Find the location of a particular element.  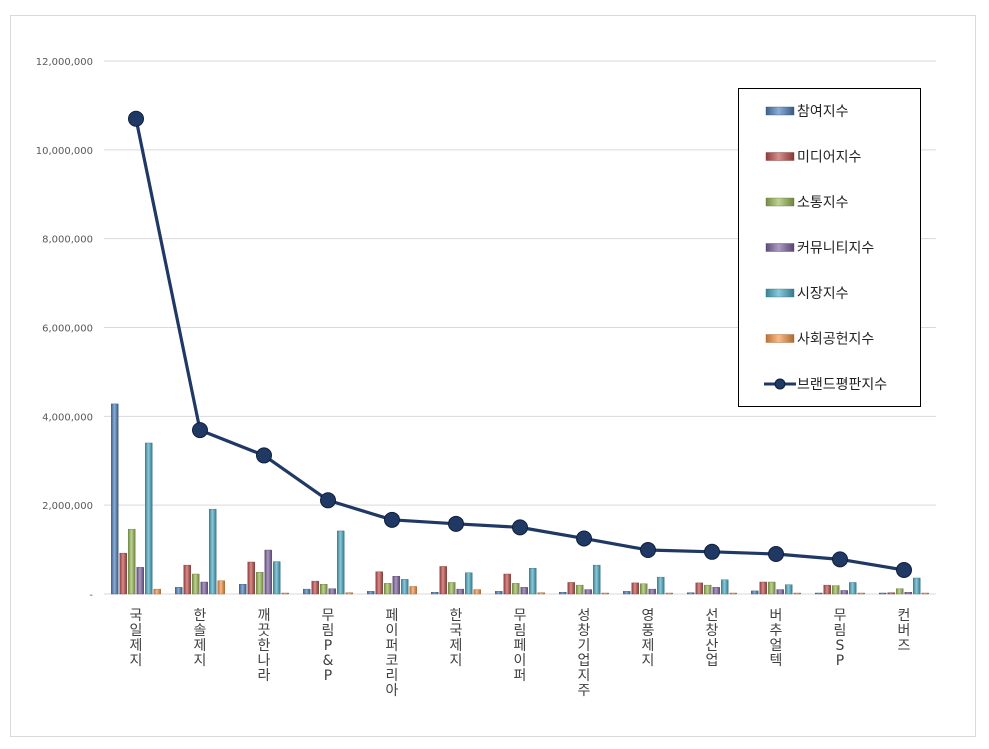

legend-marker is located at coordinates (780, 384).